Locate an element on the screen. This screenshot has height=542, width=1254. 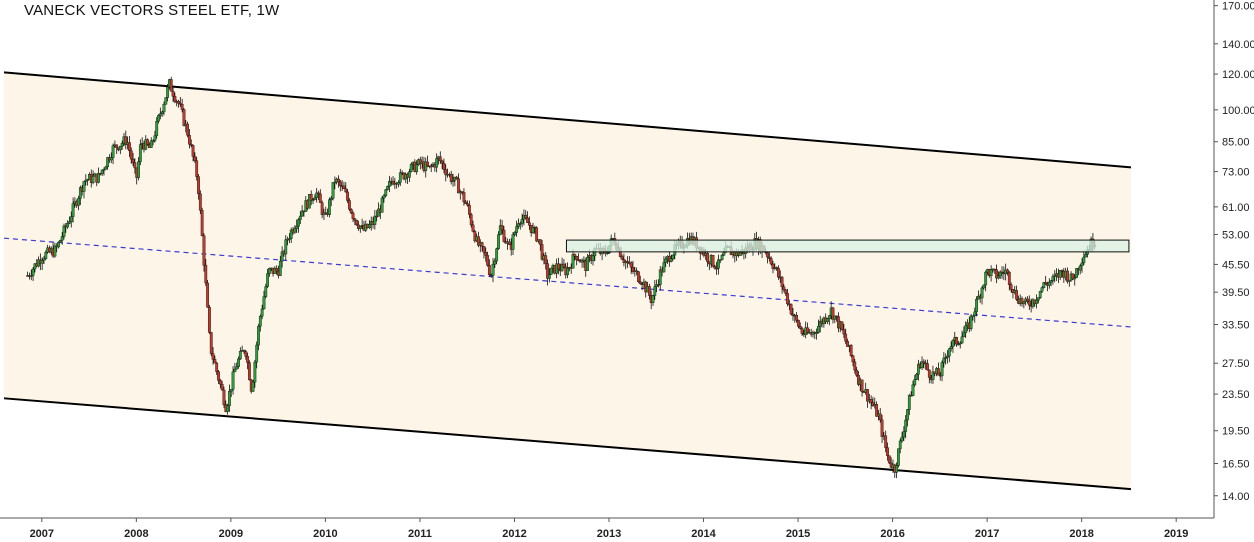
x-tick-label: 2007 is located at coordinates (42, 534).